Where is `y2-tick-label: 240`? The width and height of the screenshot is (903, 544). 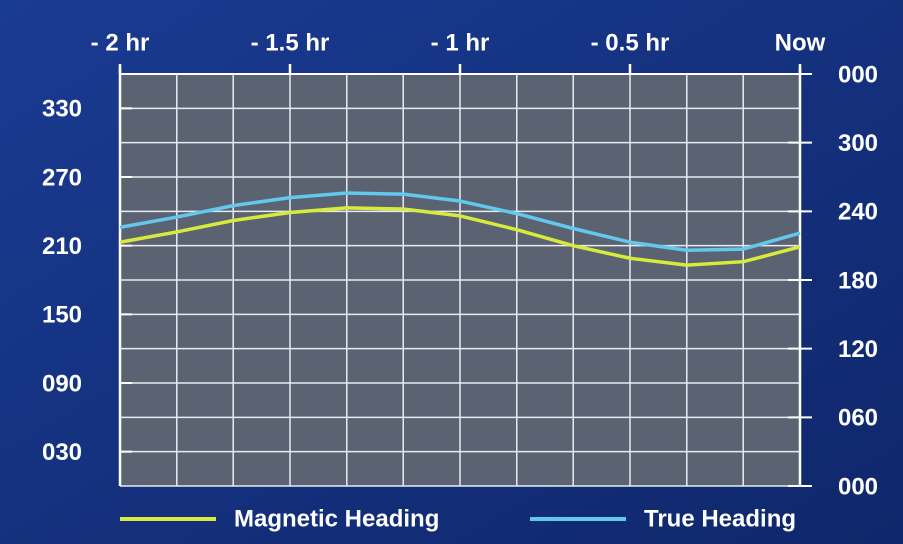
y2-tick-label: 240 is located at coordinates (858, 212).